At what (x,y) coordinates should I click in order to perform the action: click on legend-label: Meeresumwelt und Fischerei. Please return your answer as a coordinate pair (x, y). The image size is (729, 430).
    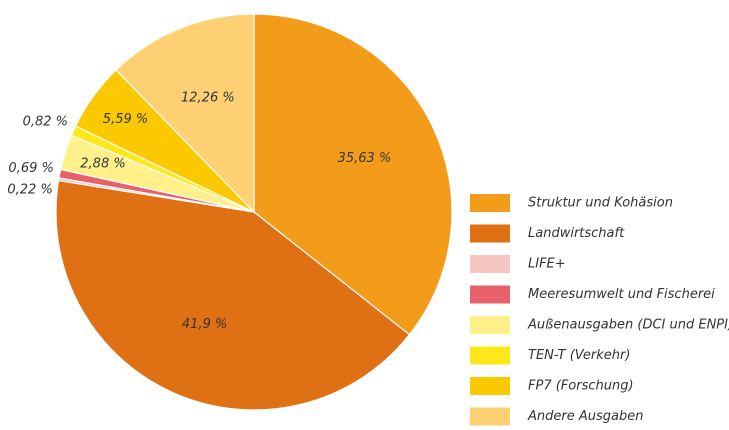
    Looking at the image, I should click on (621, 294).